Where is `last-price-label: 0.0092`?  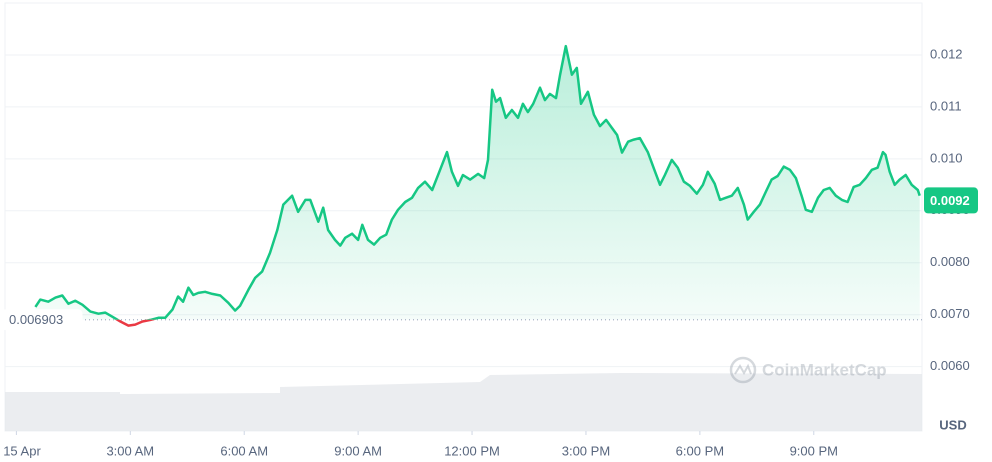
last-price-label: 0.0092 is located at coordinates (950, 200).